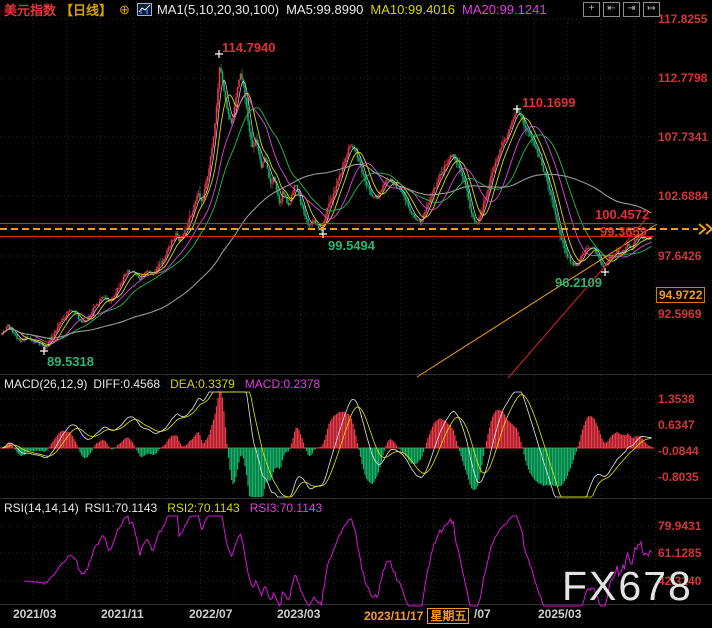 This screenshot has width=712, height=628. What do you see at coordinates (286, 507) in the screenshot?
I see `rsi3-value: RSI3:70.1143` at bounding box center [286, 507].